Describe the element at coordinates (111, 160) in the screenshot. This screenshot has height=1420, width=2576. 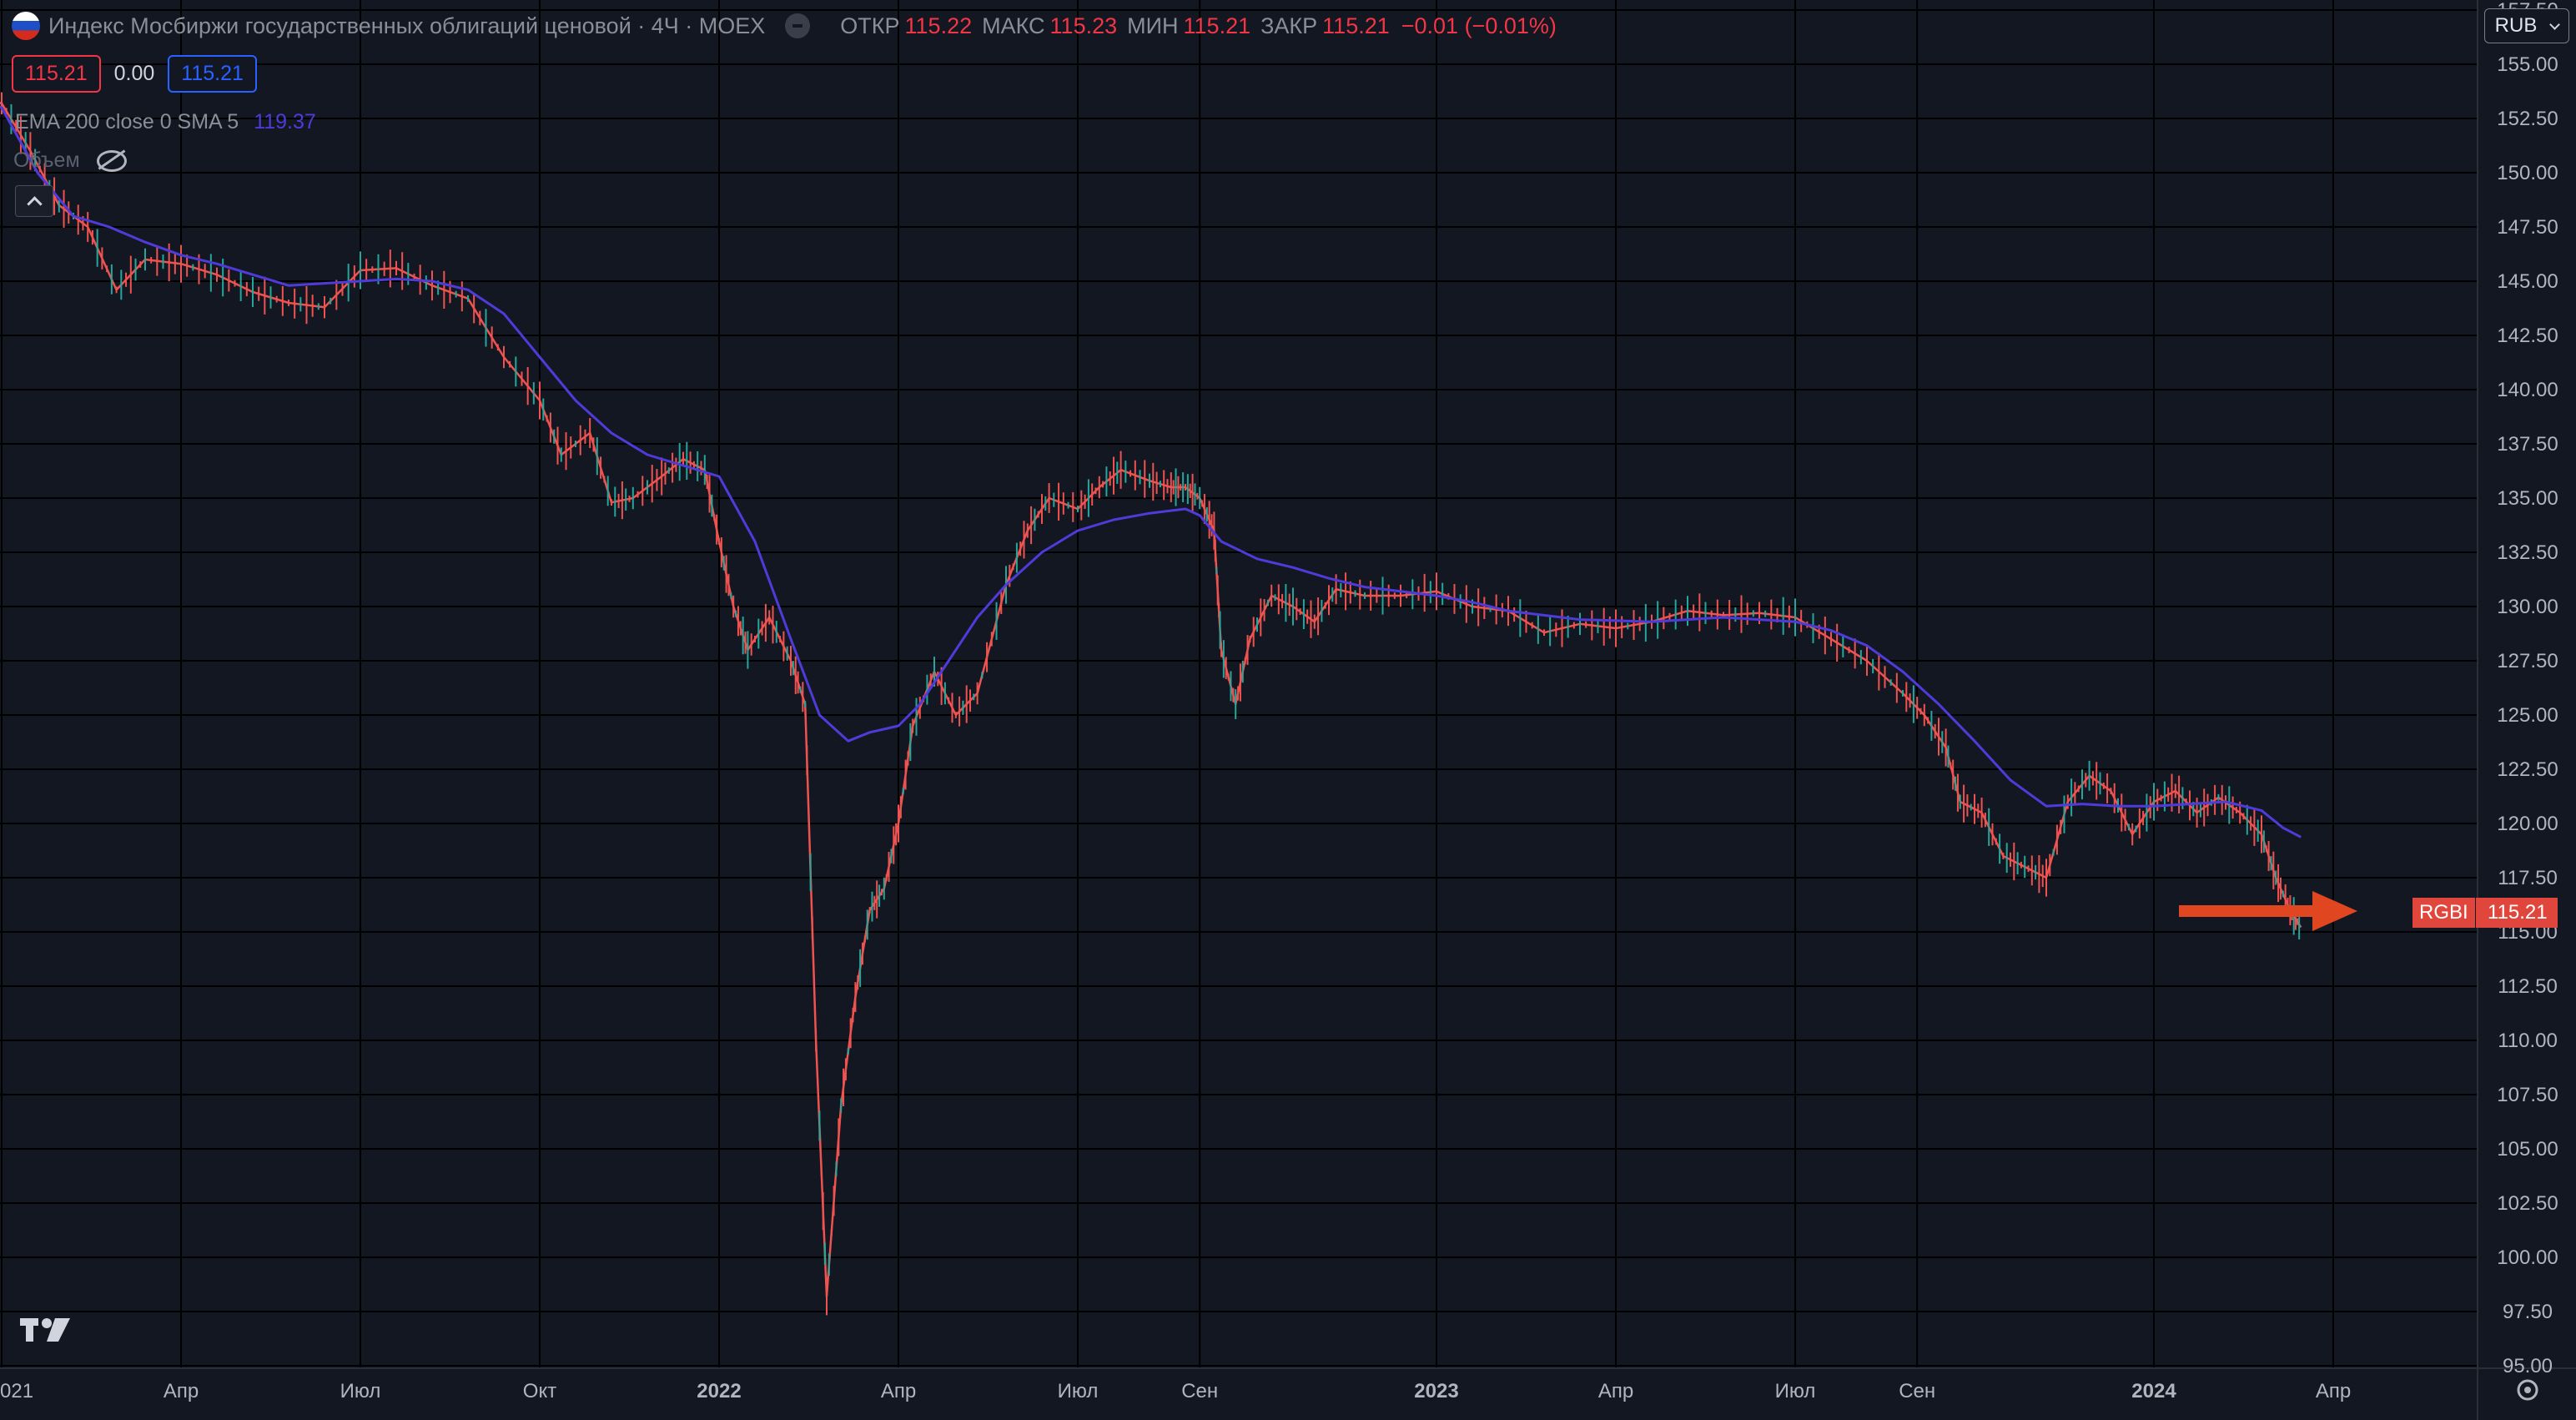
I see `eye-hidden-icon` at that location.